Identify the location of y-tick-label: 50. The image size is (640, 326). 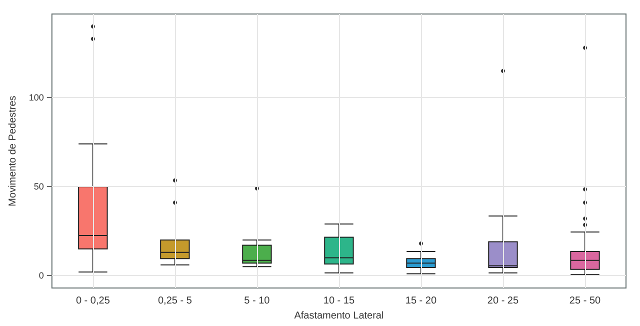
(39, 187).